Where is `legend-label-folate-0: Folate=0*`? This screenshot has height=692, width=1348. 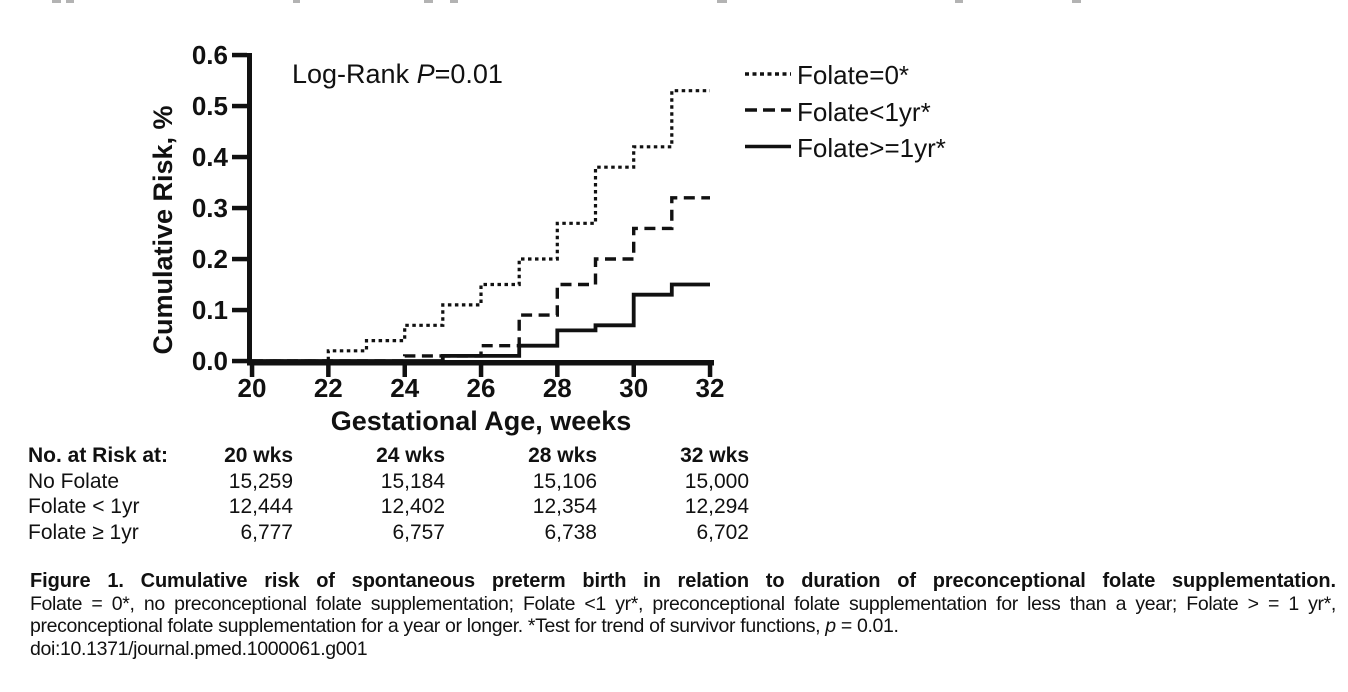
legend-label-folate-0: Folate=0* is located at coordinates (853, 75).